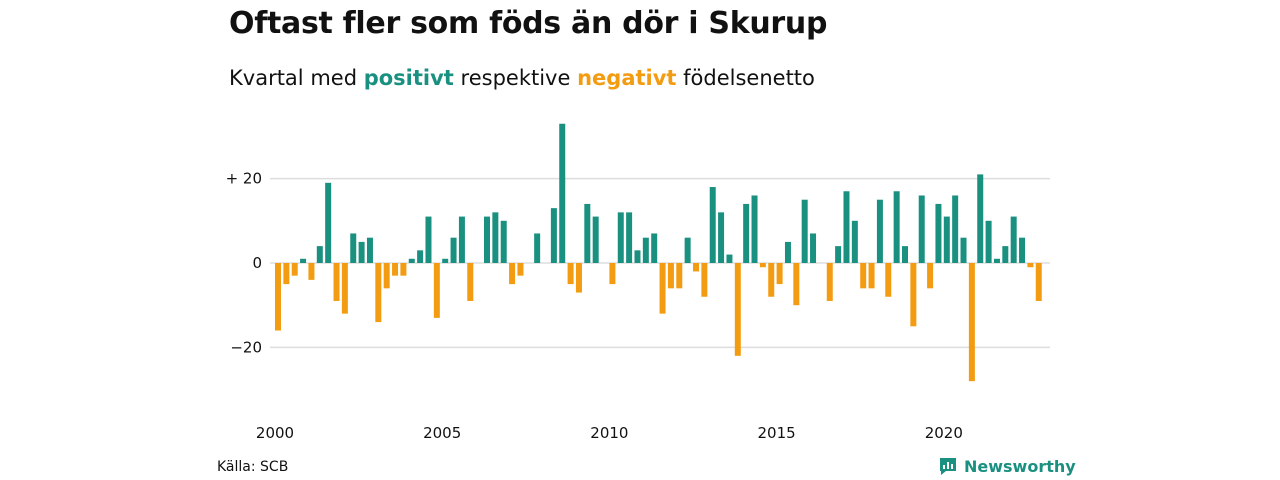 The height and width of the screenshot is (480, 1280). I want to click on subtitle-middle: respektive, so click(515, 78).